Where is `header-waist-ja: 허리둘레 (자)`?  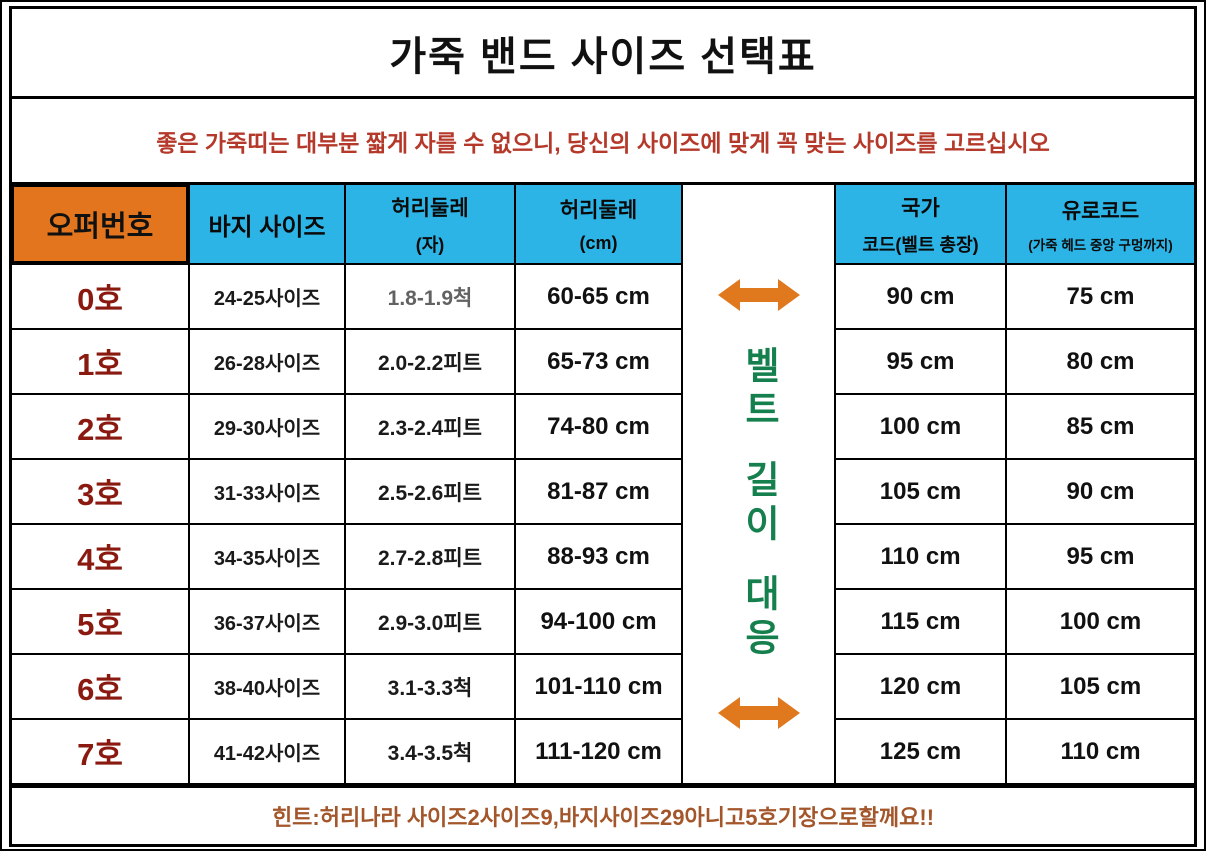
header-waist-ja: 허리둘레 (자) is located at coordinates (431, 225).